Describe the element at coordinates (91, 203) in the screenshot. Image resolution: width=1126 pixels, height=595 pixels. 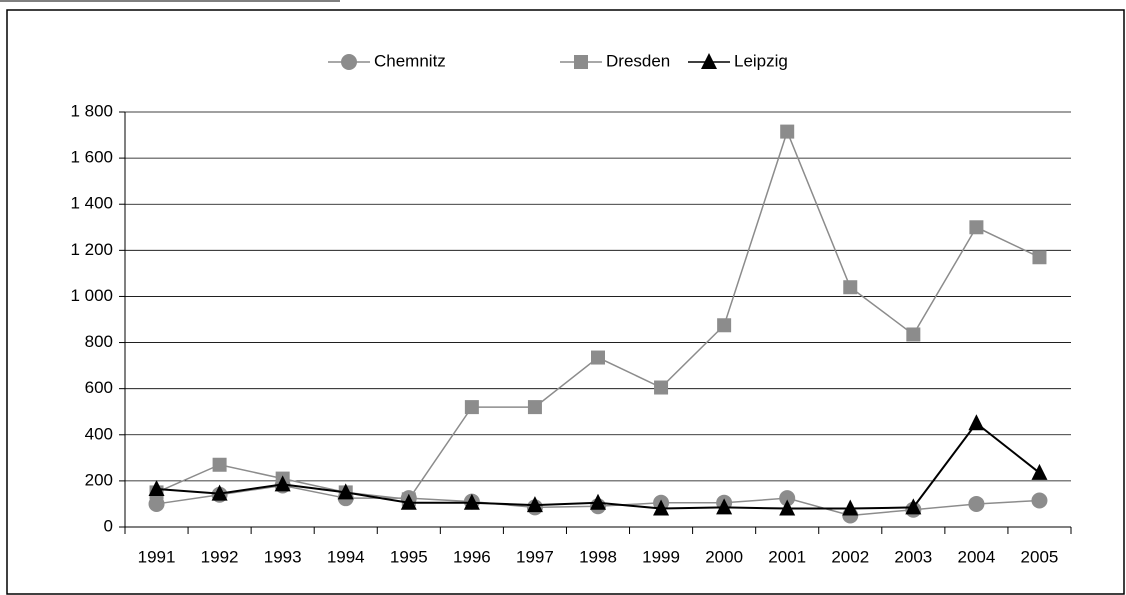
I see `y-tick-label: 1 400` at that location.